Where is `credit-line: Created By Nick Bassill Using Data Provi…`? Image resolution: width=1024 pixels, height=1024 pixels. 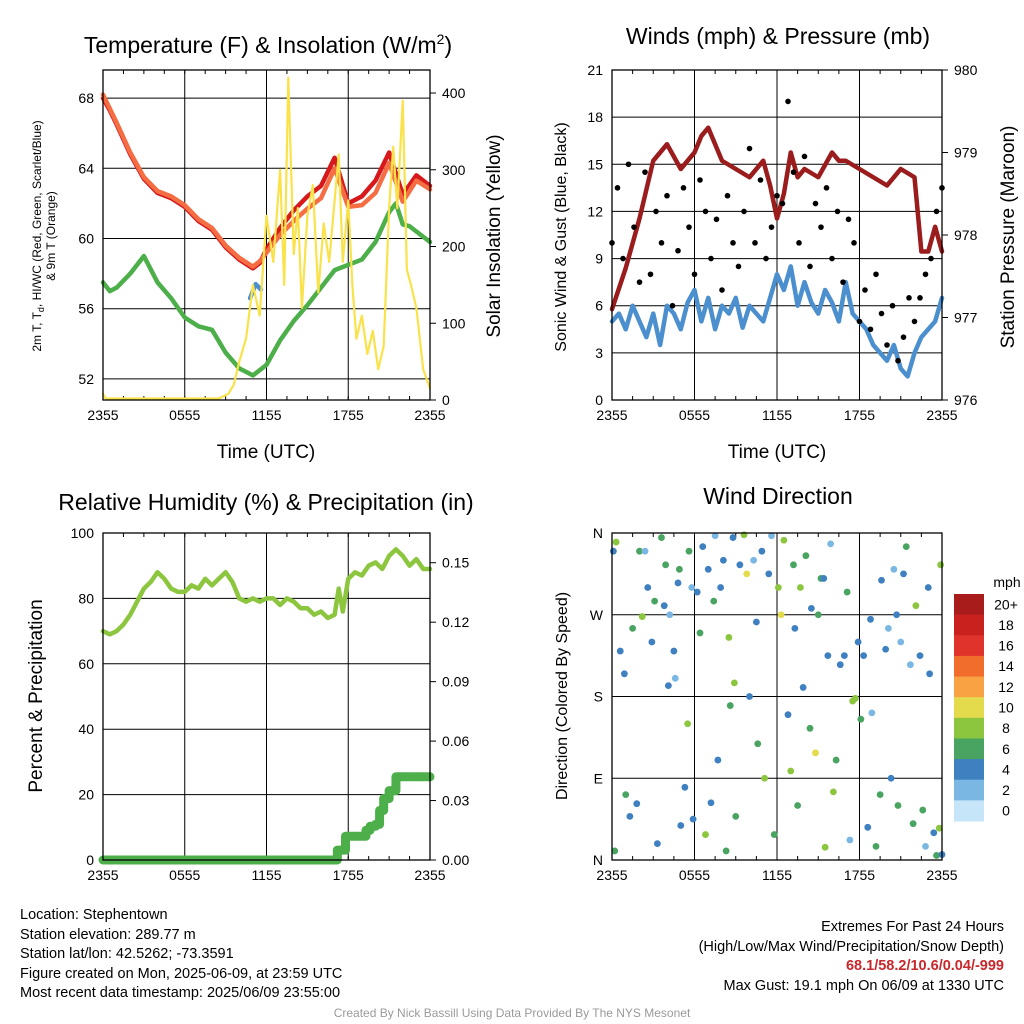 credit-line: Created By Nick Bassill Using Data Provi… is located at coordinates (512, 1013).